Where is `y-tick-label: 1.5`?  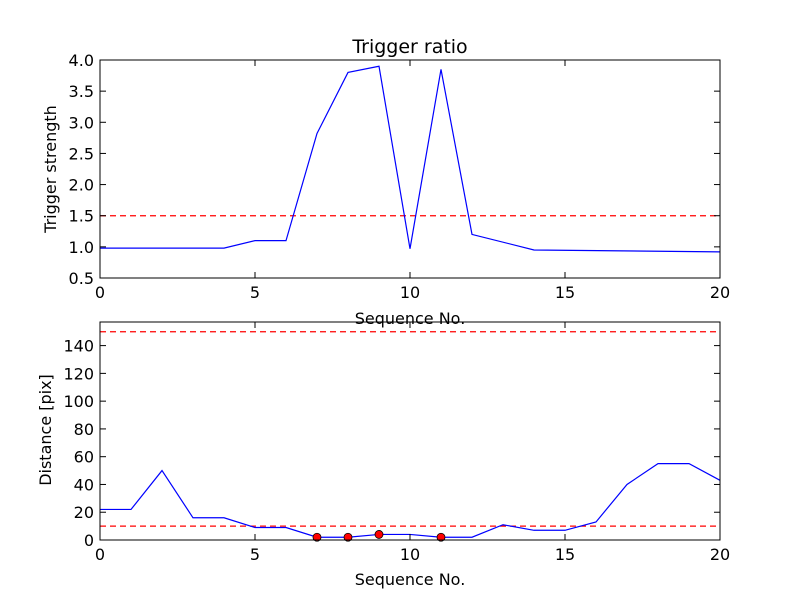 y-tick-label: 1.5 is located at coordinates (81, 216).